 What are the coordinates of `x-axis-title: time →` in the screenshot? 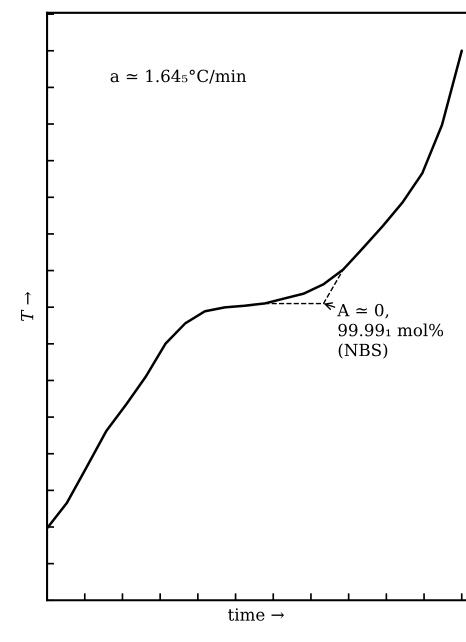 It's located at (256, 614).